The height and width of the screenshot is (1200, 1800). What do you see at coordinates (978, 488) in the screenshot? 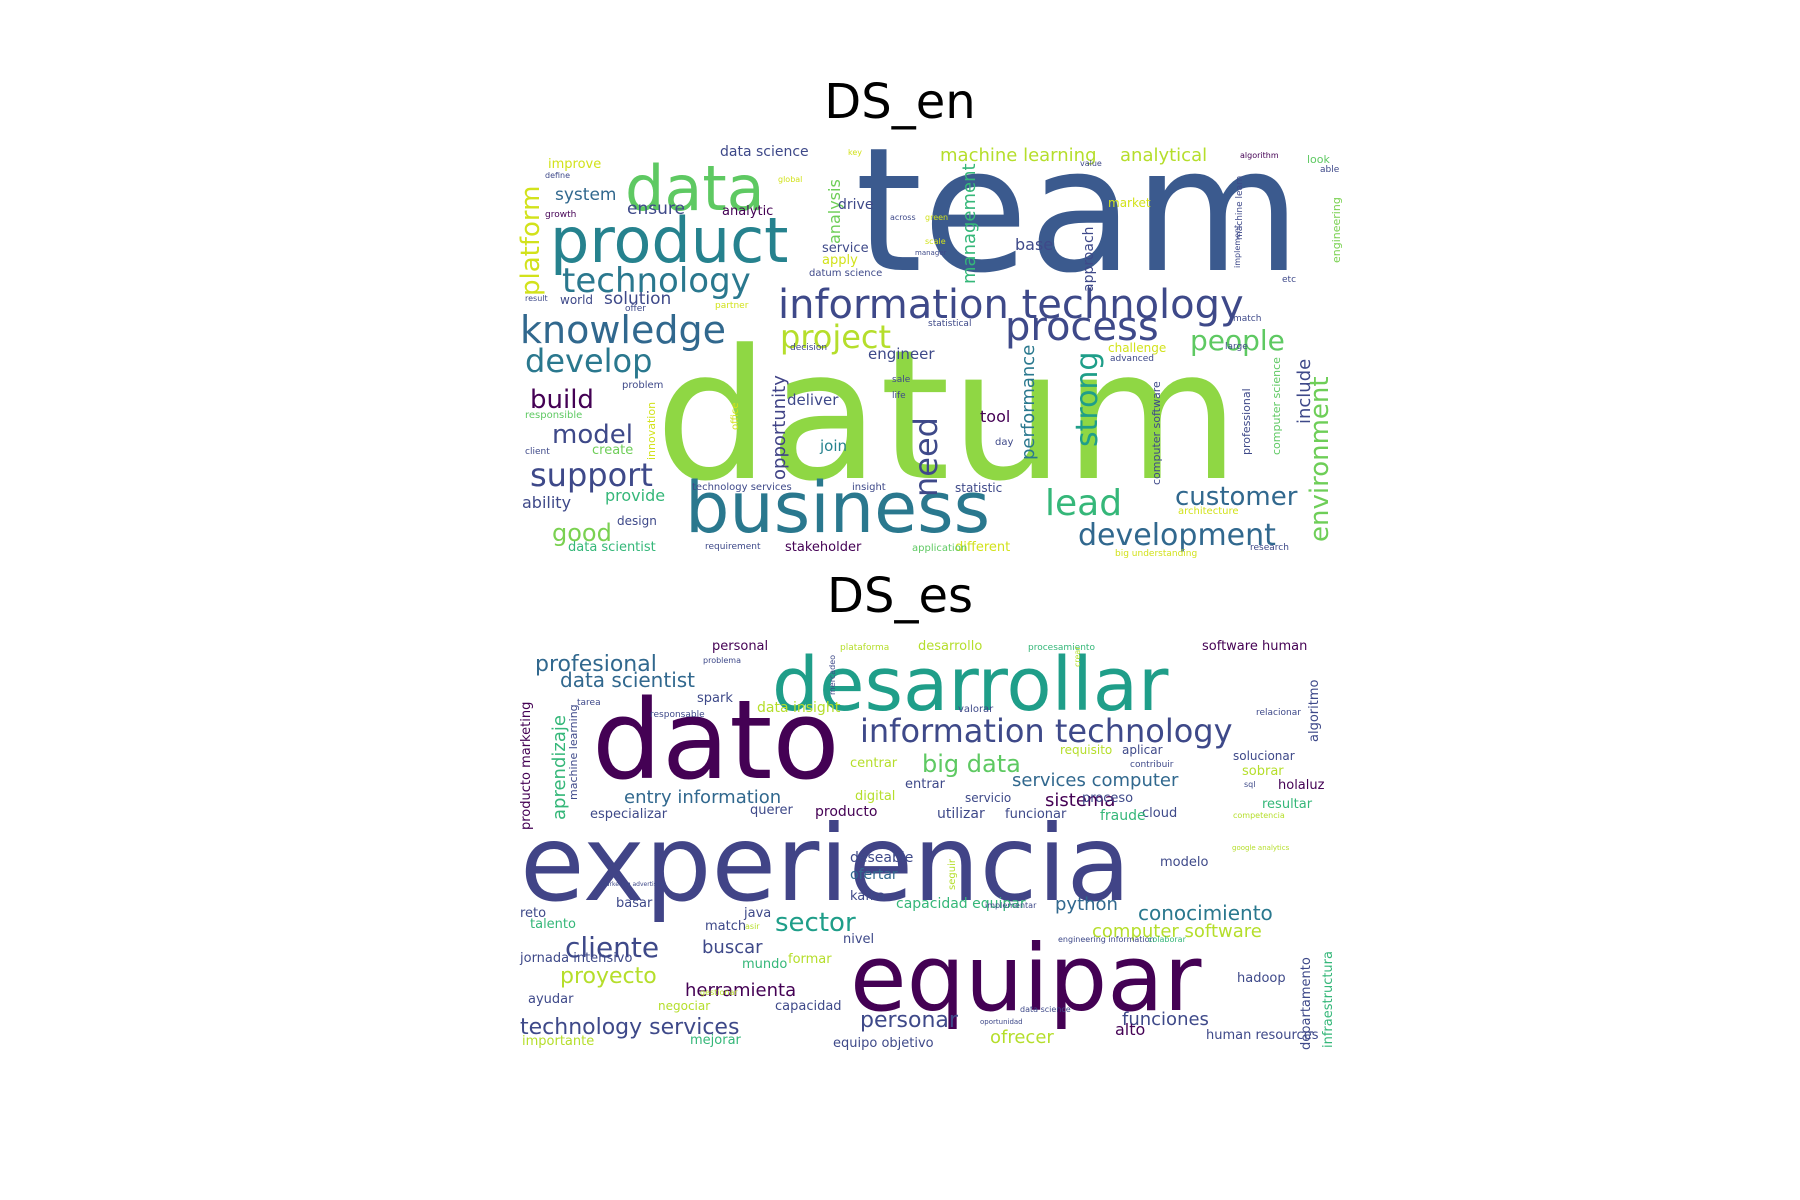
I see `word-statistic: statistic` at bounding box center [978, 488].